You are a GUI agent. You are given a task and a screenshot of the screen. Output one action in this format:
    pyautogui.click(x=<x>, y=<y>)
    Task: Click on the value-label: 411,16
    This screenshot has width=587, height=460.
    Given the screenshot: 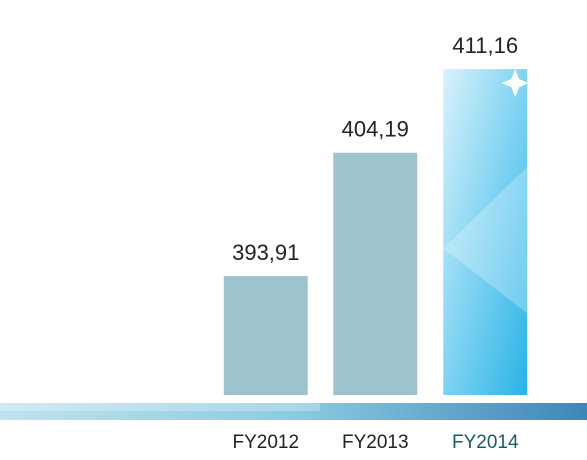 What is the action you would take?
    pyautogui.click(x=485, y=45)
    